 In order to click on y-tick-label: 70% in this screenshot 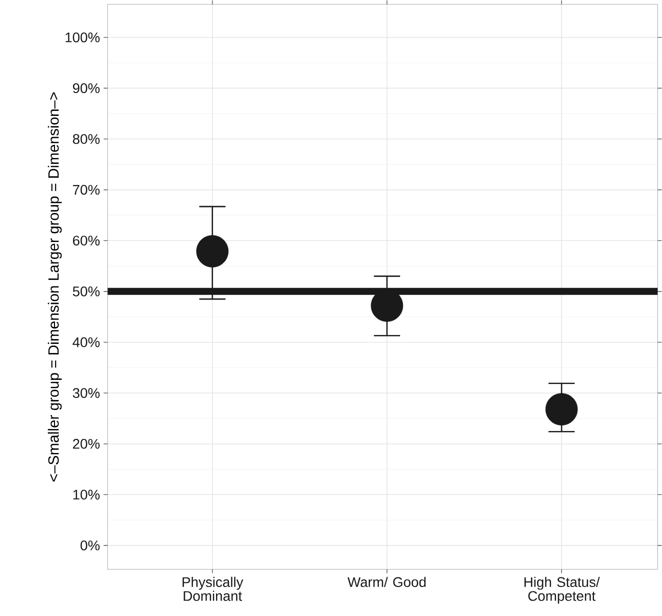, I will do `click(86, 189)`.